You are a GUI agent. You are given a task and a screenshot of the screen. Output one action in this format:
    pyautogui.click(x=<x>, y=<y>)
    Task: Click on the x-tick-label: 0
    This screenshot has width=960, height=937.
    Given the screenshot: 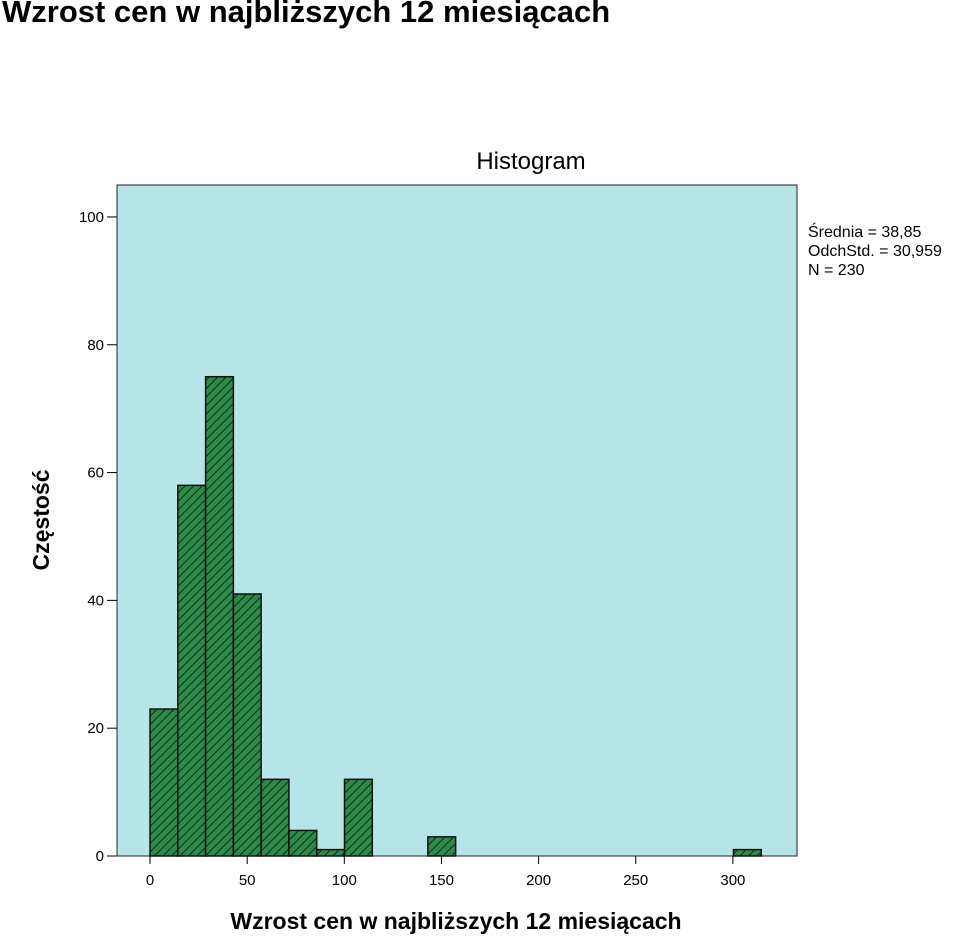 What is the action you would take?
    pyautogui.click(x=150, y=880)
    